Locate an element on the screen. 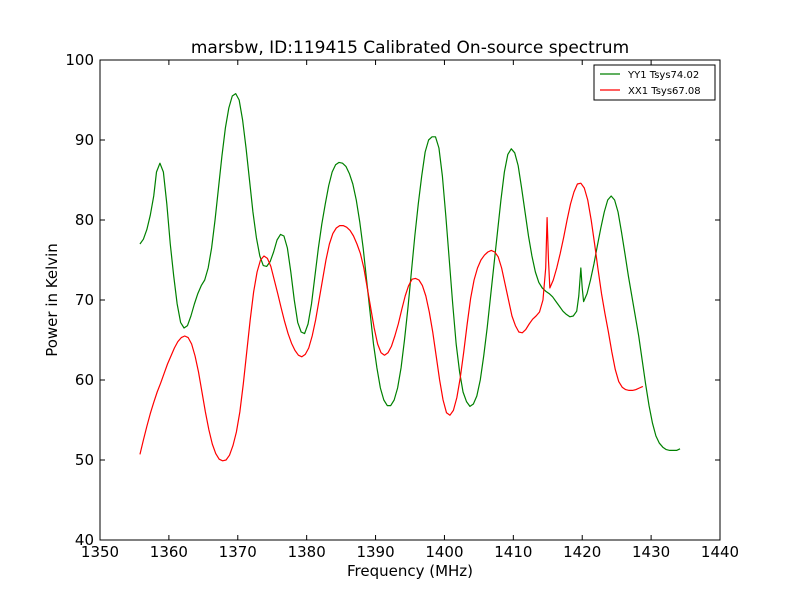 This screenshot has height=604, width=800. y-axis-label: Power in Kelvin is located at coordinates (52, 300).